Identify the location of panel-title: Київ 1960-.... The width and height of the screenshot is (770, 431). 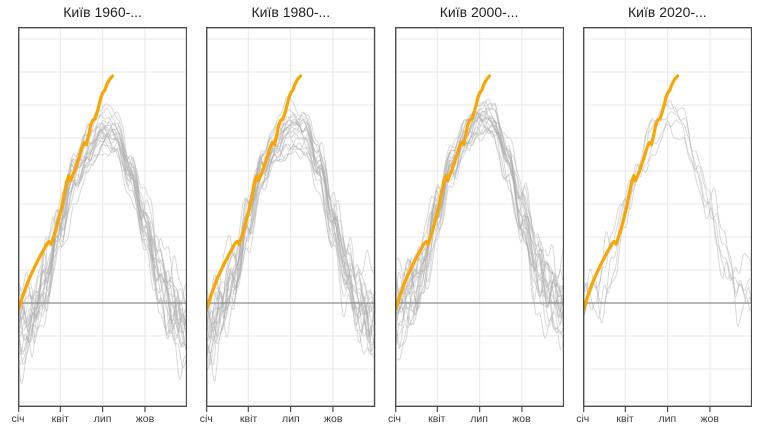
(102, 12).